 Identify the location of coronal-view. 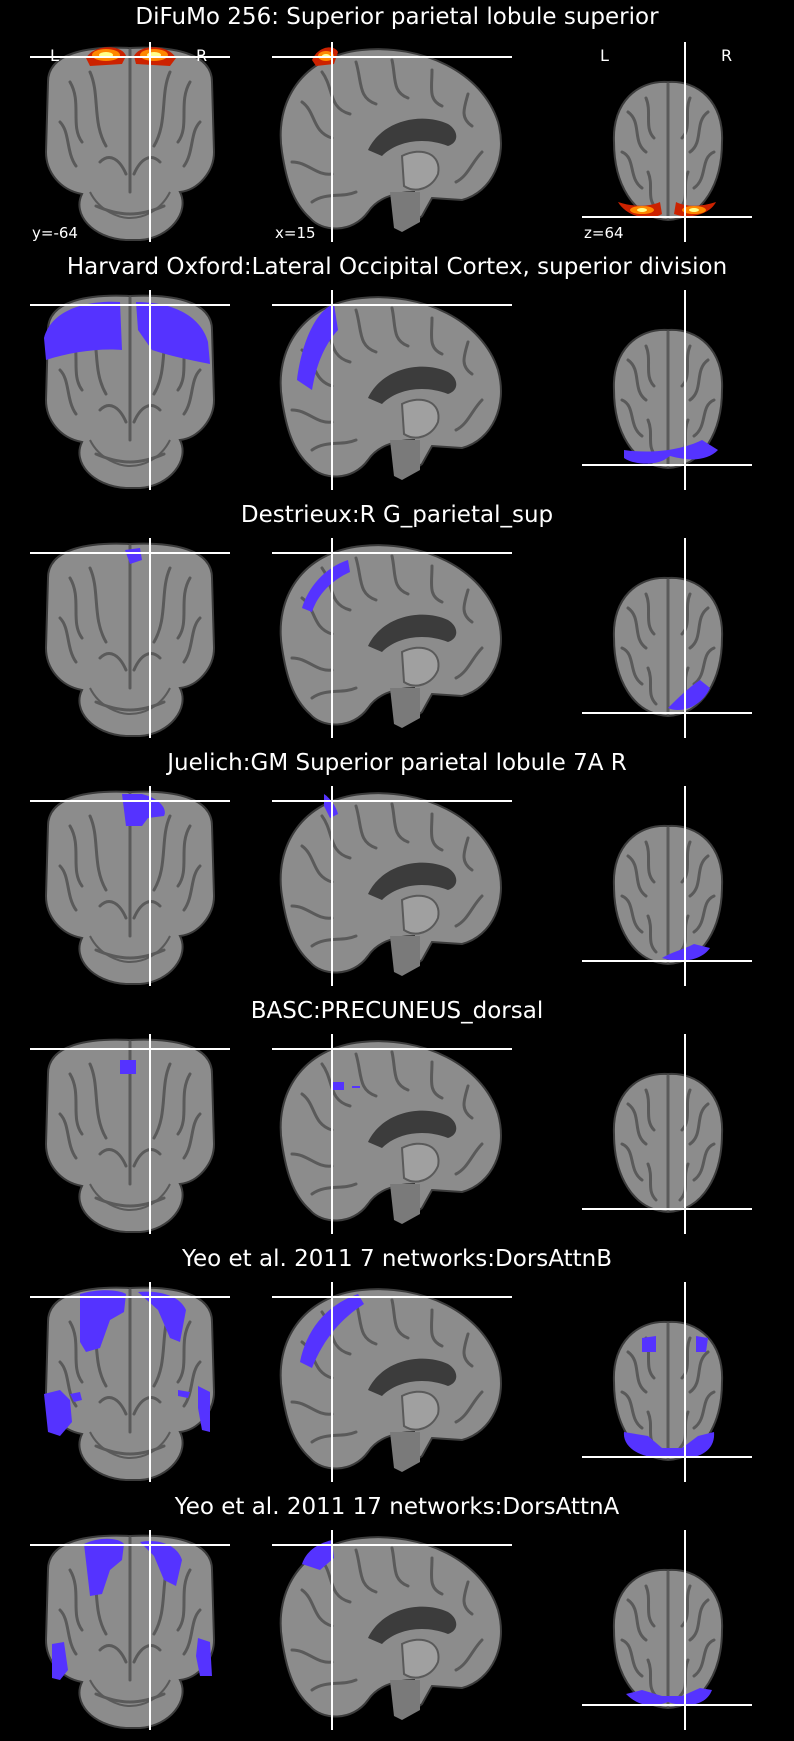
(130, 142).